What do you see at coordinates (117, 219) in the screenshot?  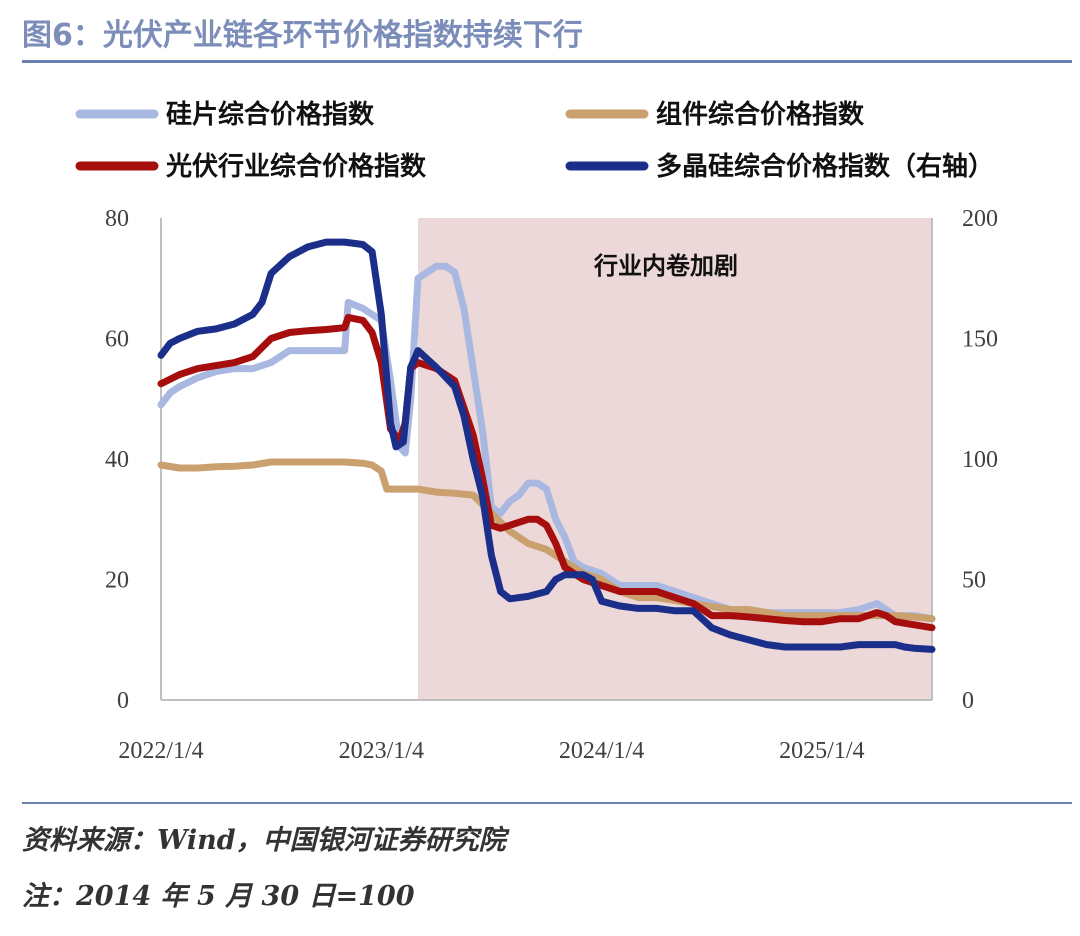 I see `y-left-tick-label: 80` at bounding box center [117, 219].